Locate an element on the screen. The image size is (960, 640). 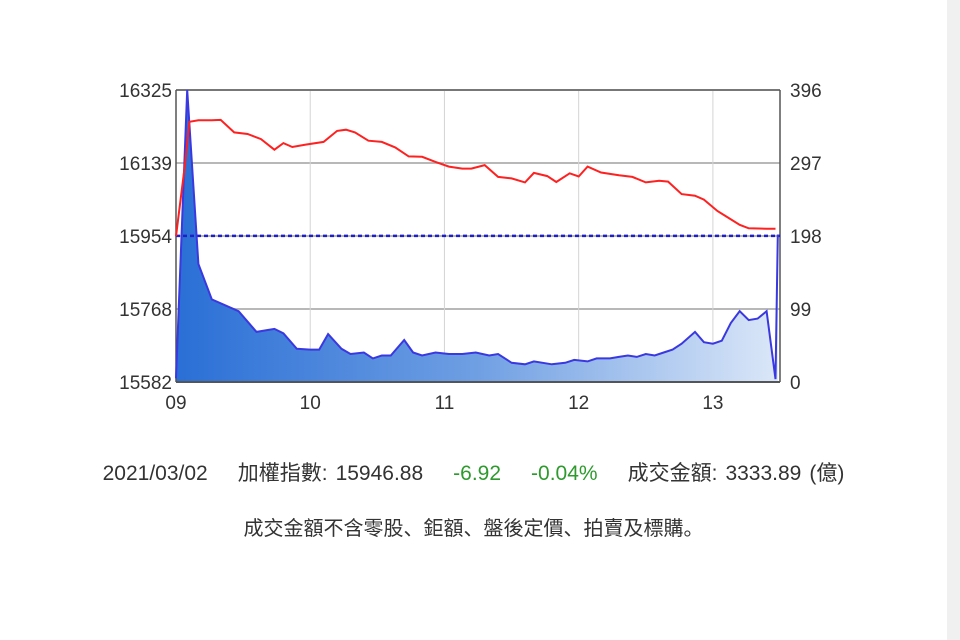
change-value: -6.92 is located at coordinates (477, 473).